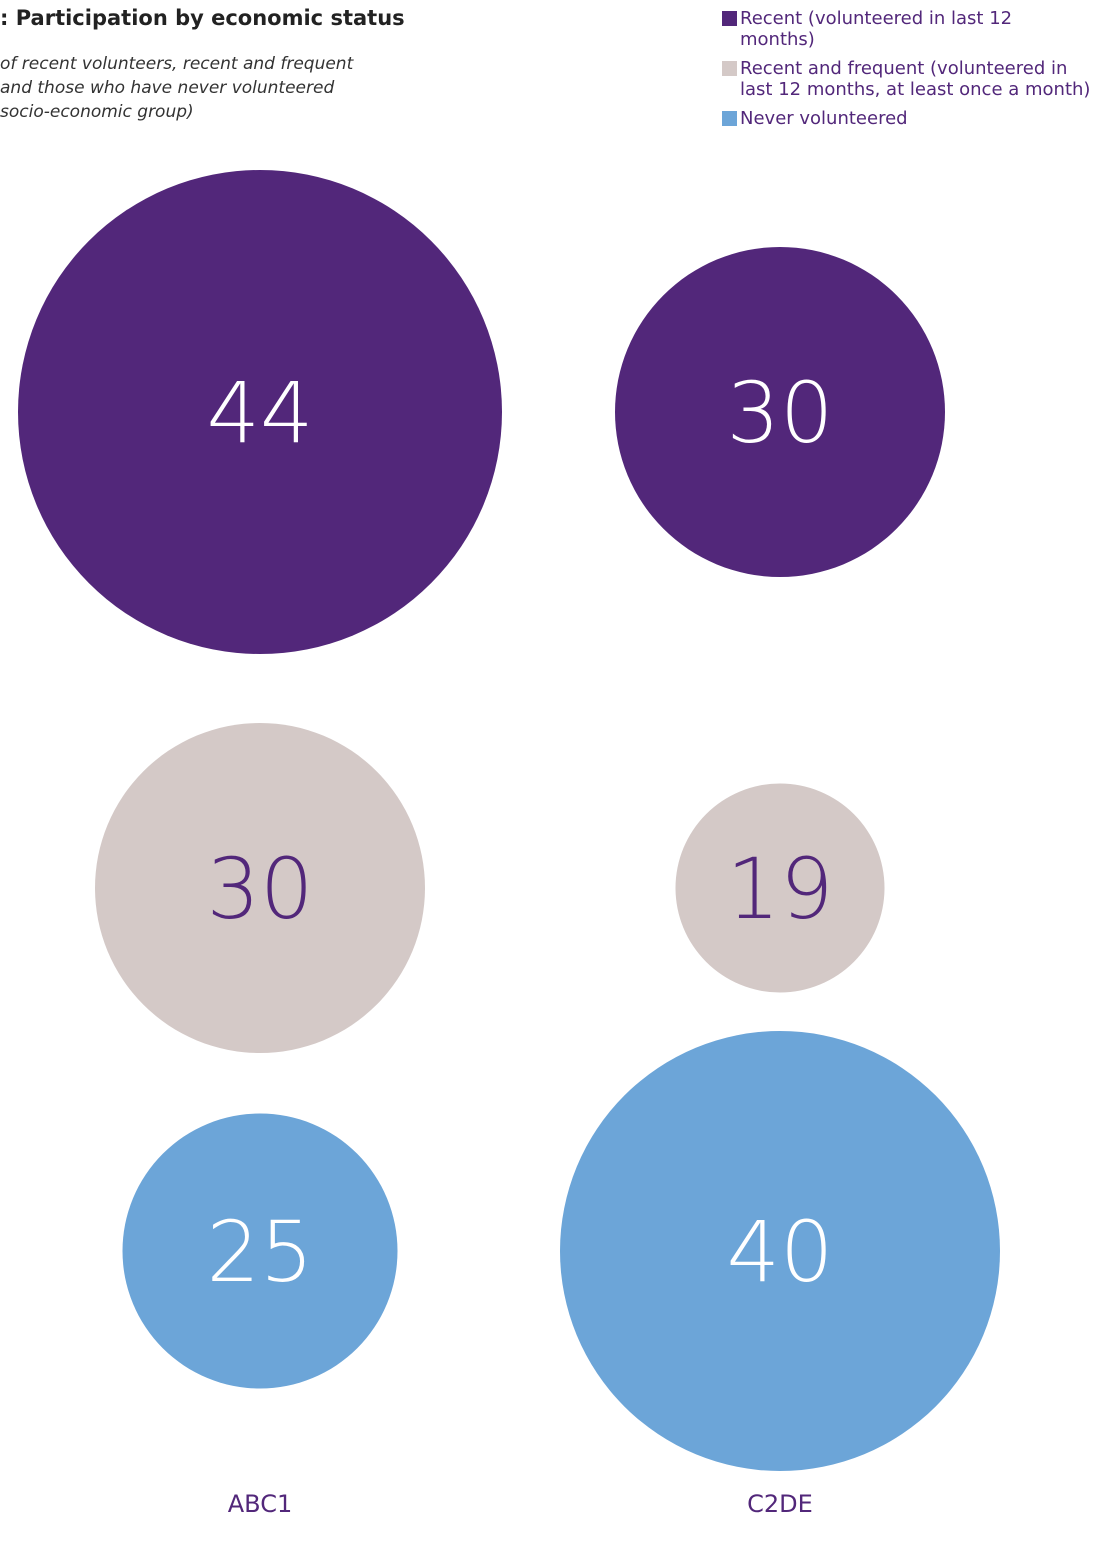 This screenshot has height=1542, width=1099. Describe the element at coordinates (876, 29) in the screenshot. I see `legend-label: Recent (volunteered in last 12 months)` at that location.